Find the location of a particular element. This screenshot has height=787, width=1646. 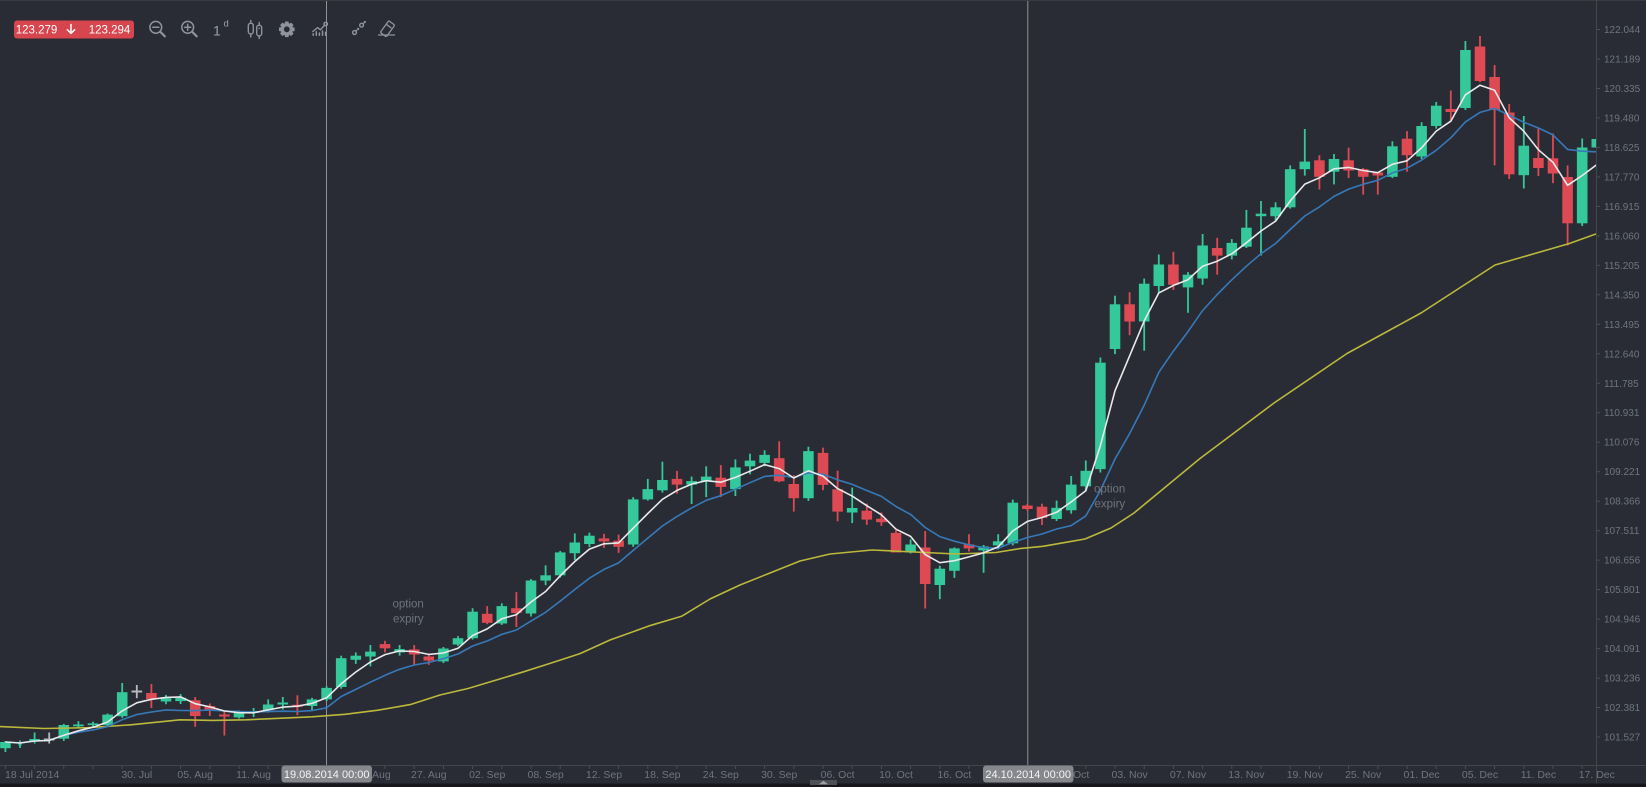

svg-text: 101.527 is located at coordinates (1622, 738).